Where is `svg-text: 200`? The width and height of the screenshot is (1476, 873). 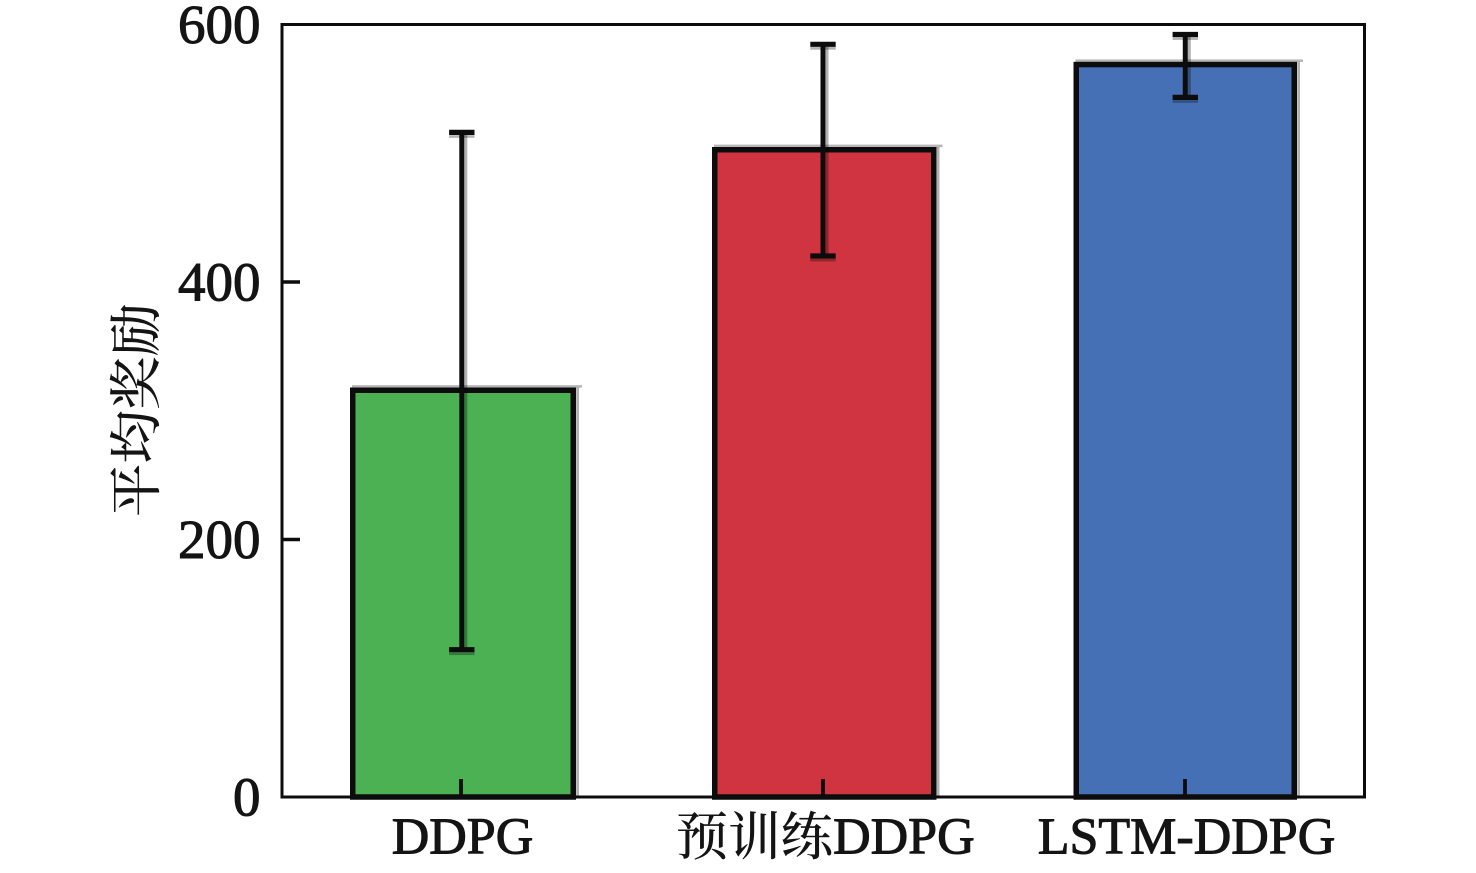 svg-text: 200 is located at coordinates (219, 539).